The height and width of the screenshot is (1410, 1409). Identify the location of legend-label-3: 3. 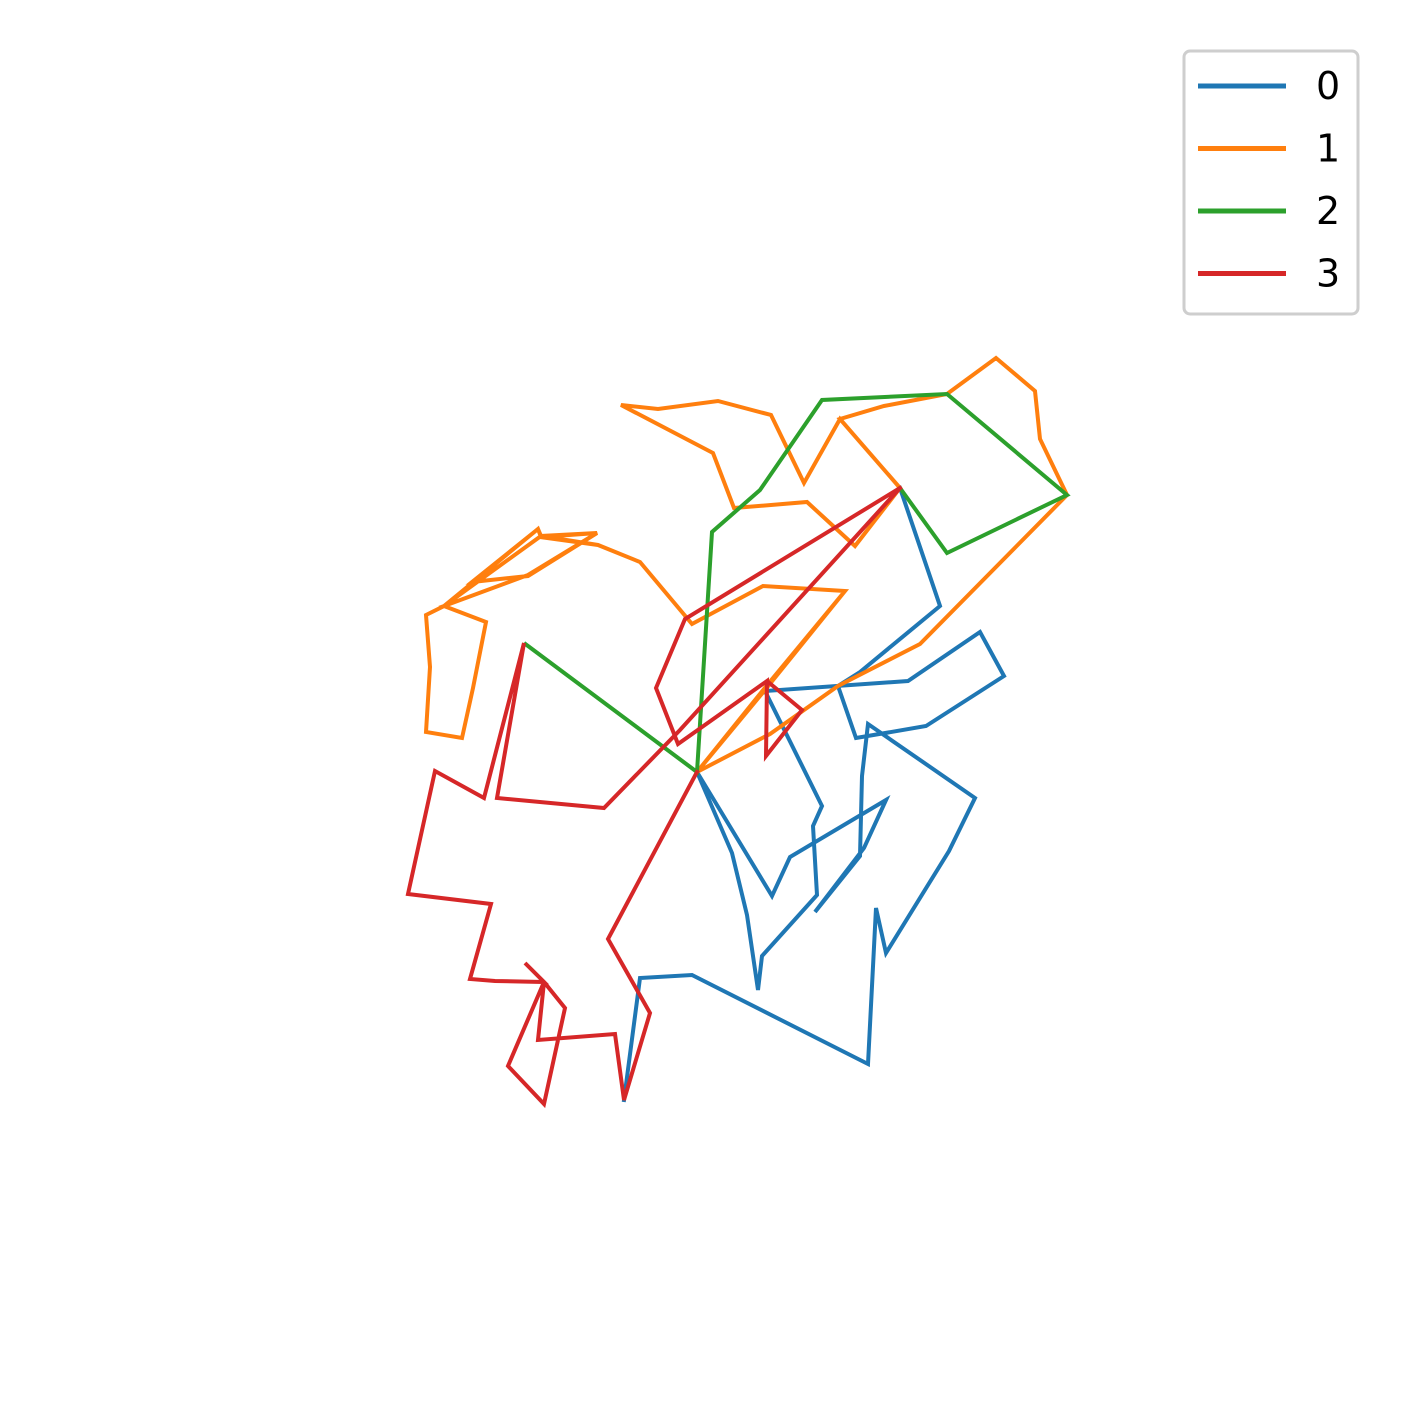
(1328, 274).